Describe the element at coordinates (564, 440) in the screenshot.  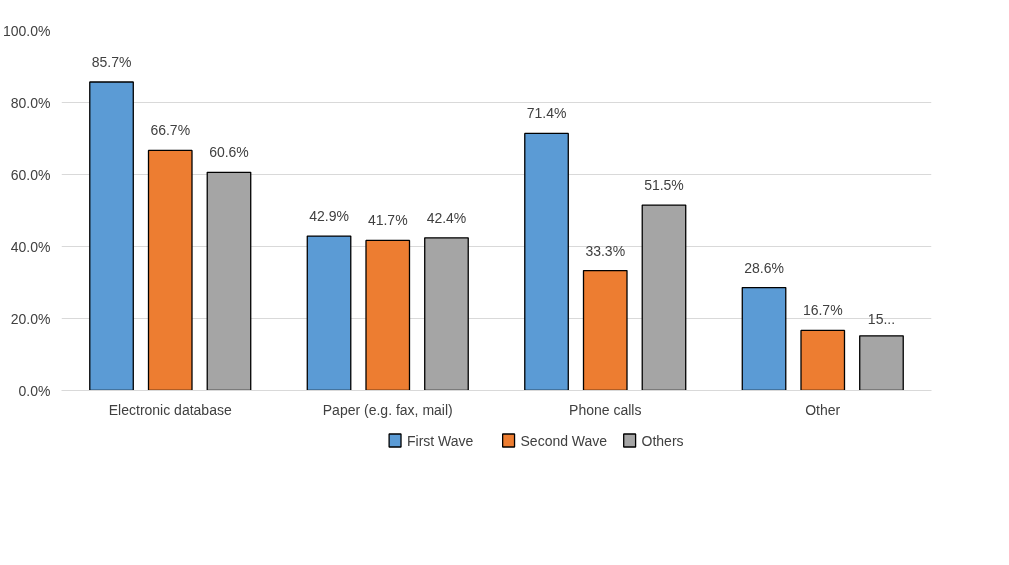
I see `legend-label: Second Wave` at that location.